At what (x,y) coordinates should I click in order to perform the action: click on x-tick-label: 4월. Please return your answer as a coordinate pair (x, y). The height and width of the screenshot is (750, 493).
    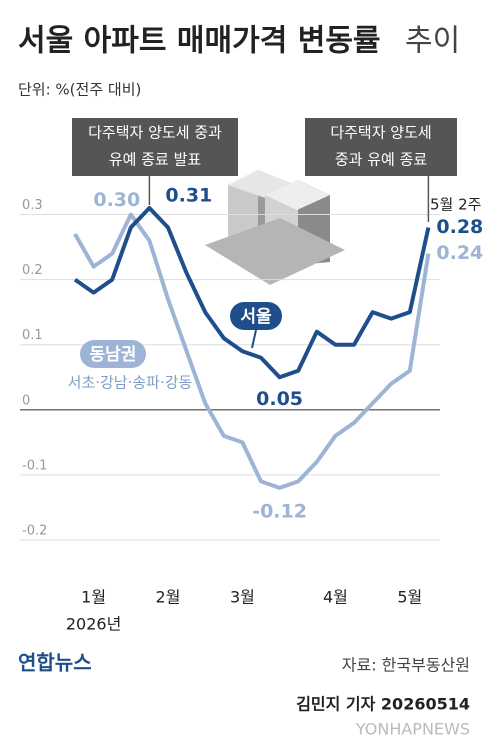
    Looking at the image, I should click on (335, 597).